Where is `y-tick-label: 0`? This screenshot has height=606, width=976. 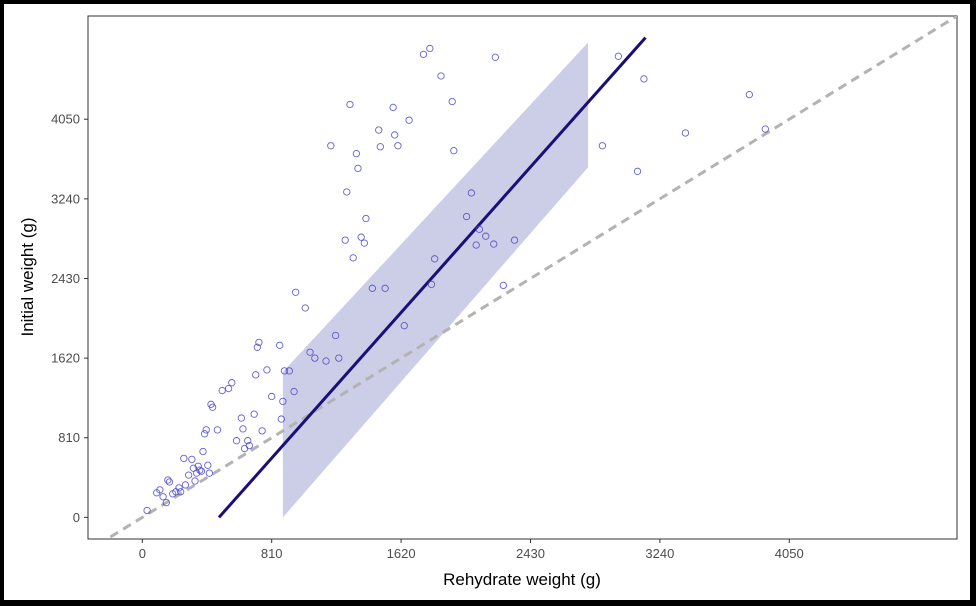 y-tick-label: 0 is located at coordinates (76, 517).